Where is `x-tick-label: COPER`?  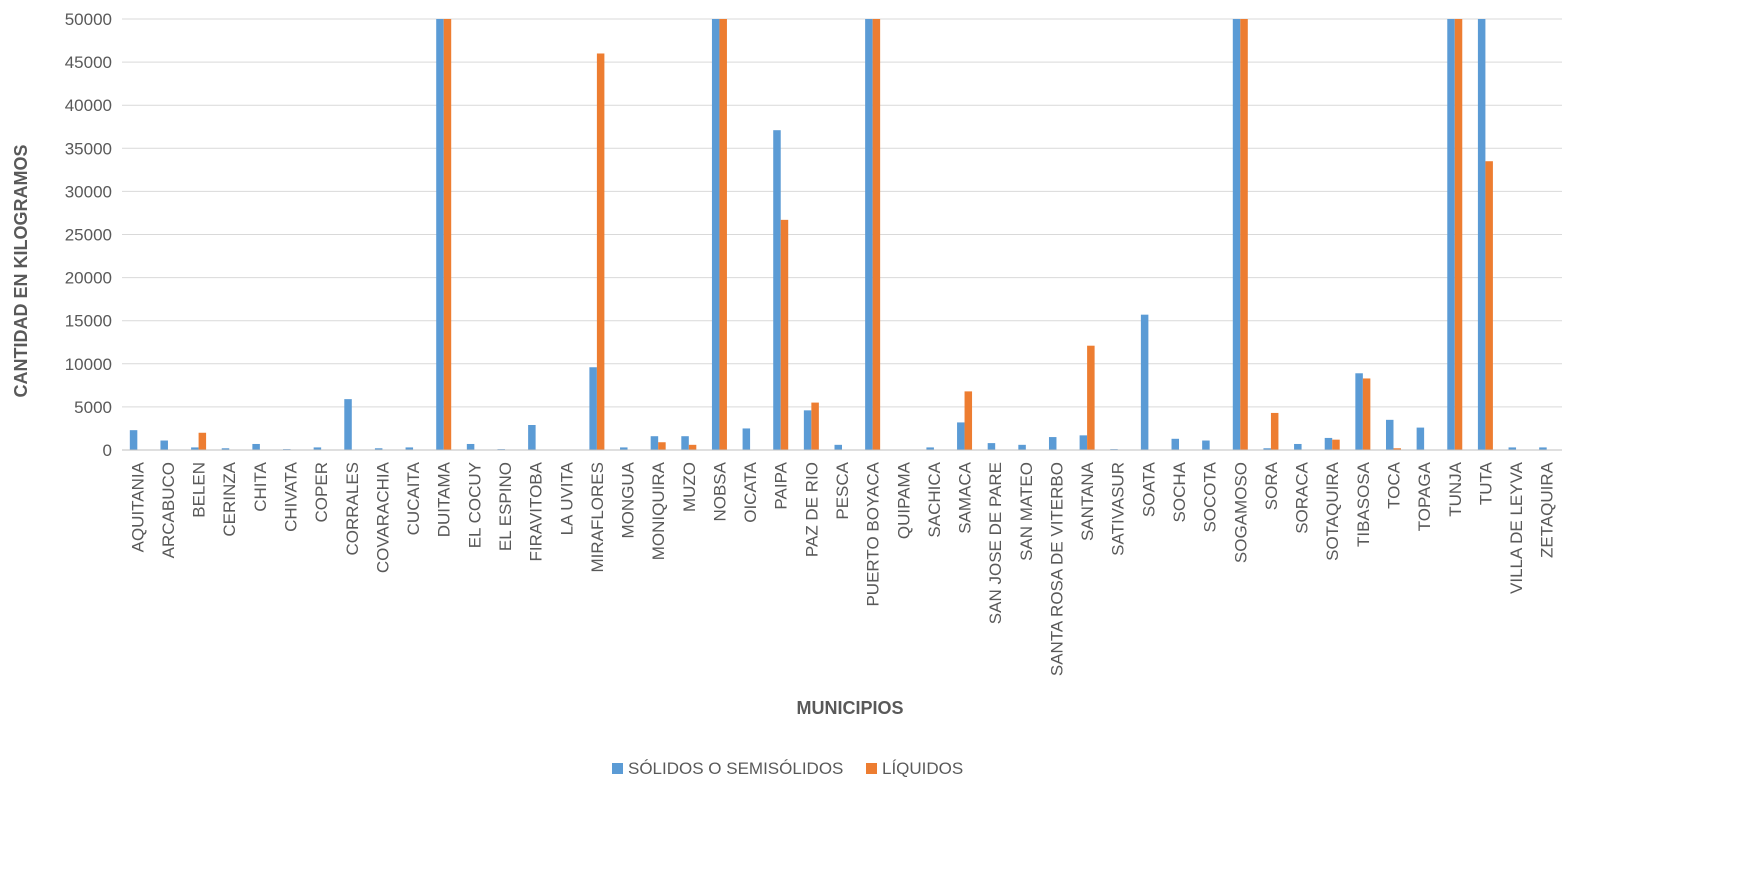
x-tick-label: COPER is located at coordinates (321, 492).